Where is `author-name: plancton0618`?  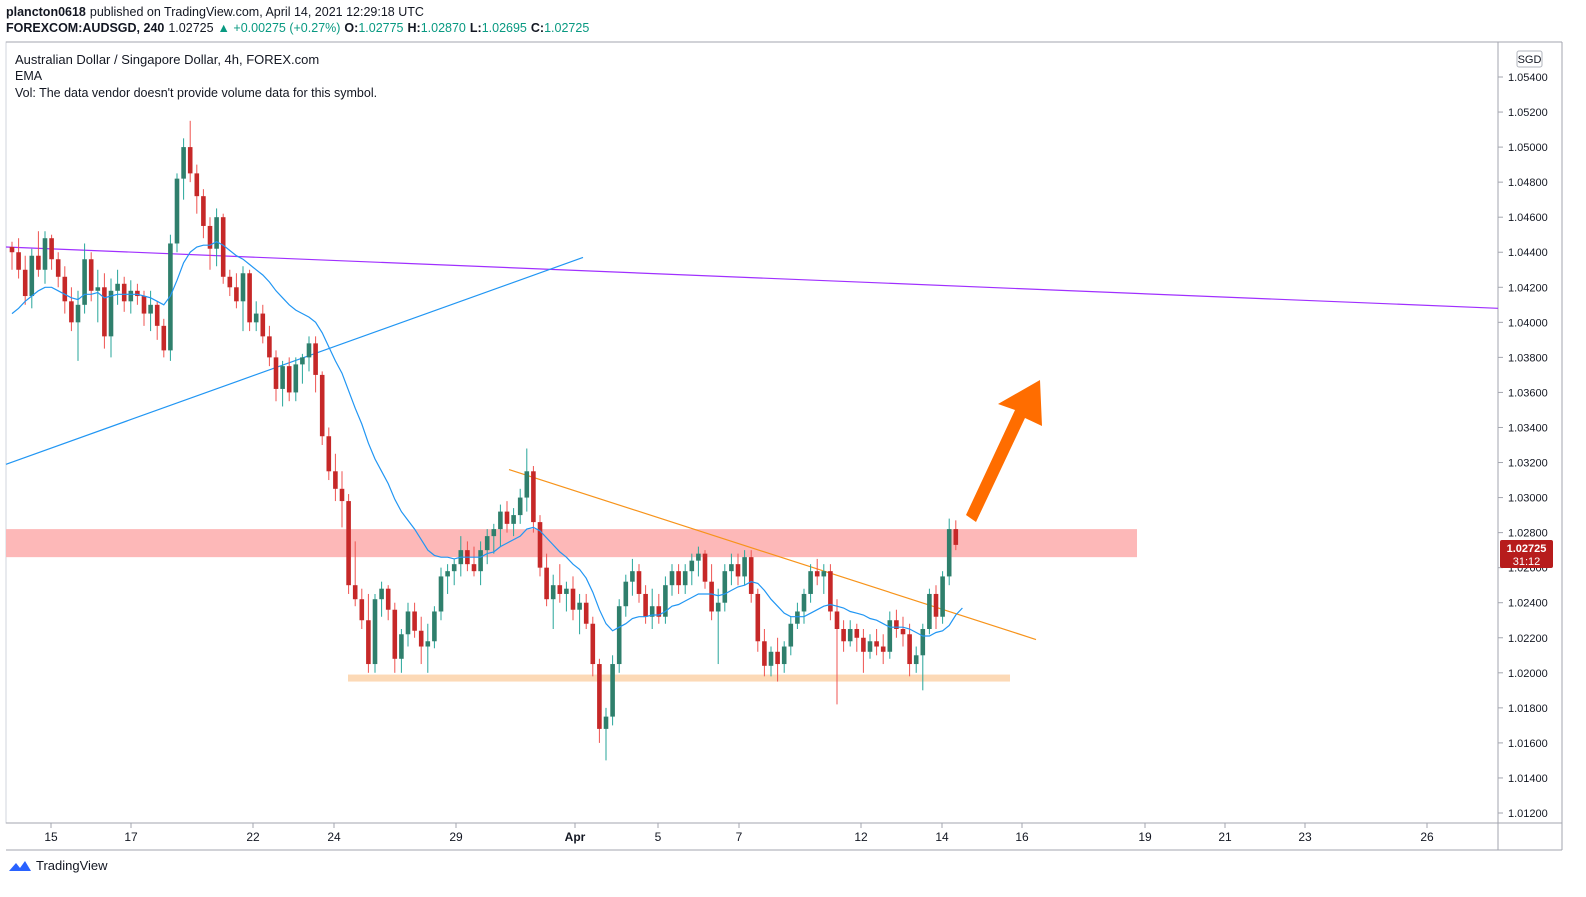 author-name: plancton0618 is located at coordinates (46, 12).